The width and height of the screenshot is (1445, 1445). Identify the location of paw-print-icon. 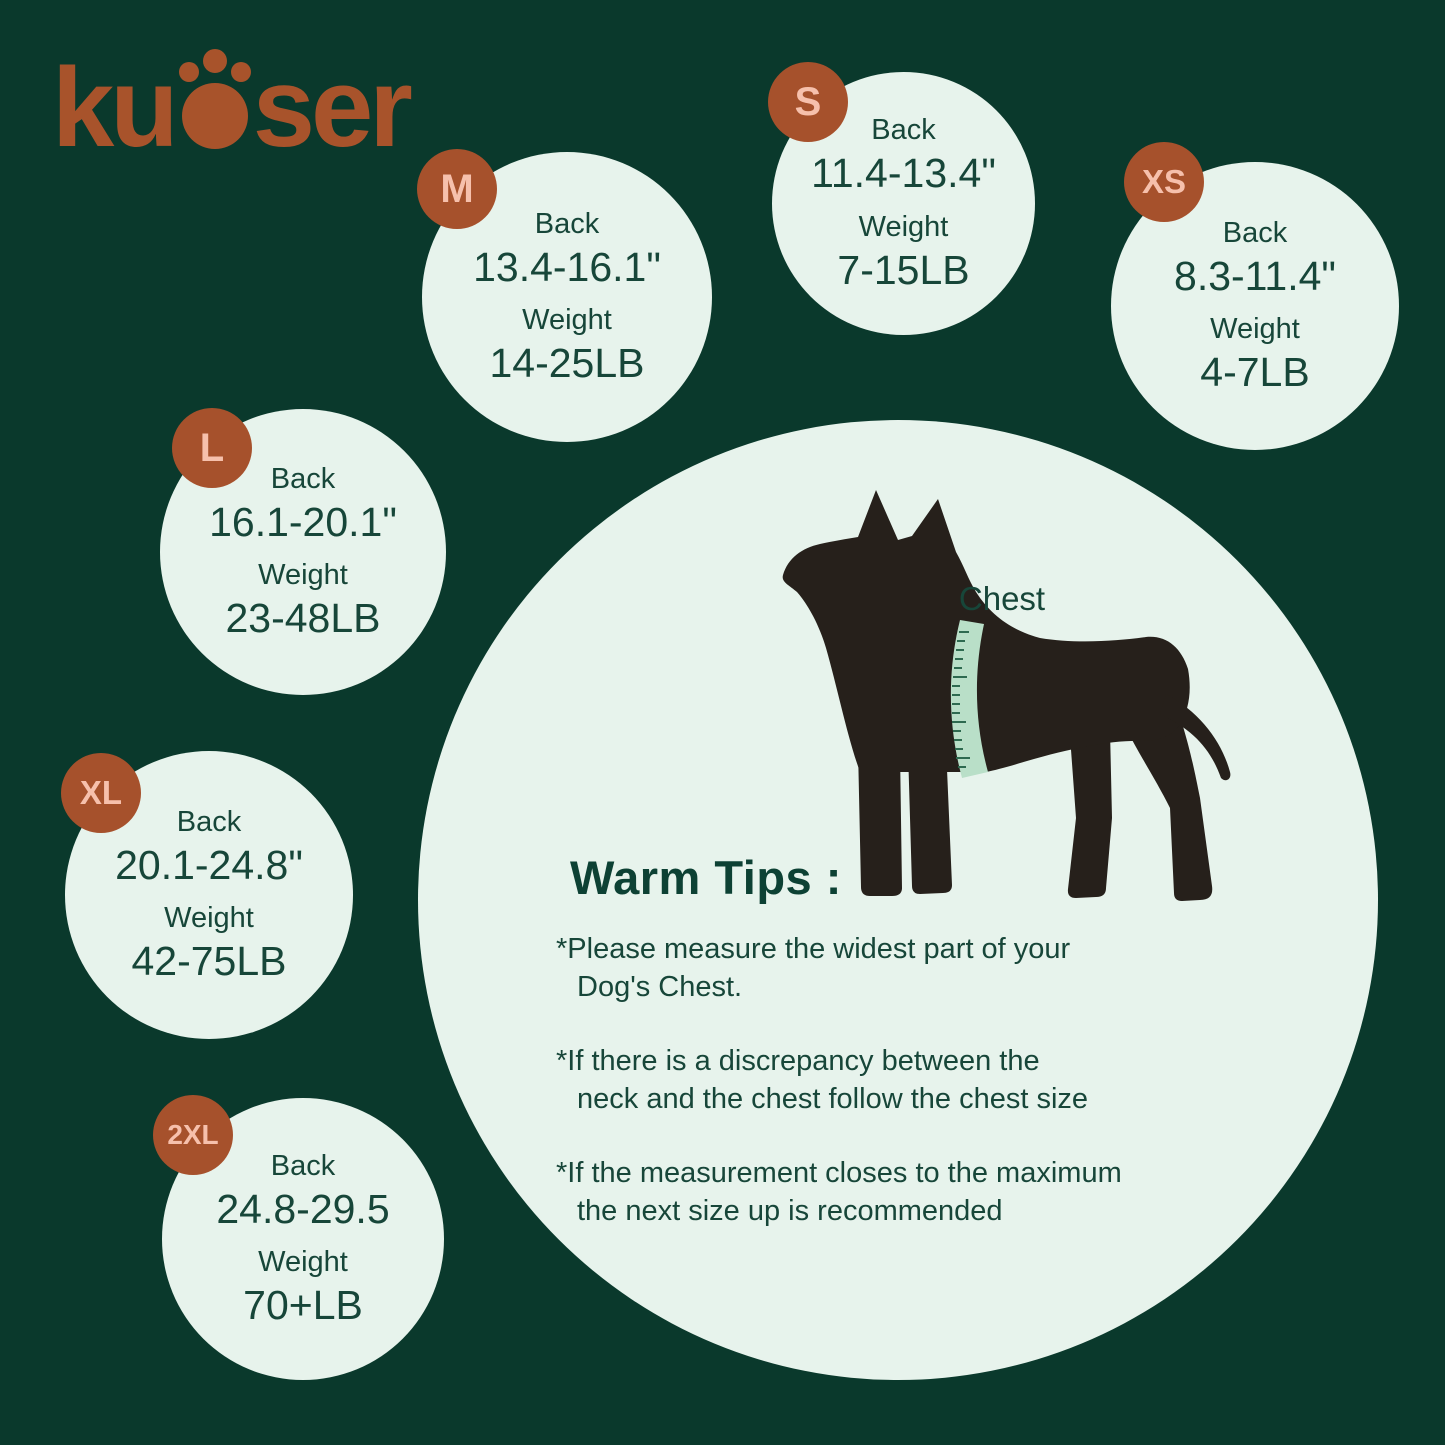
(214, 99).